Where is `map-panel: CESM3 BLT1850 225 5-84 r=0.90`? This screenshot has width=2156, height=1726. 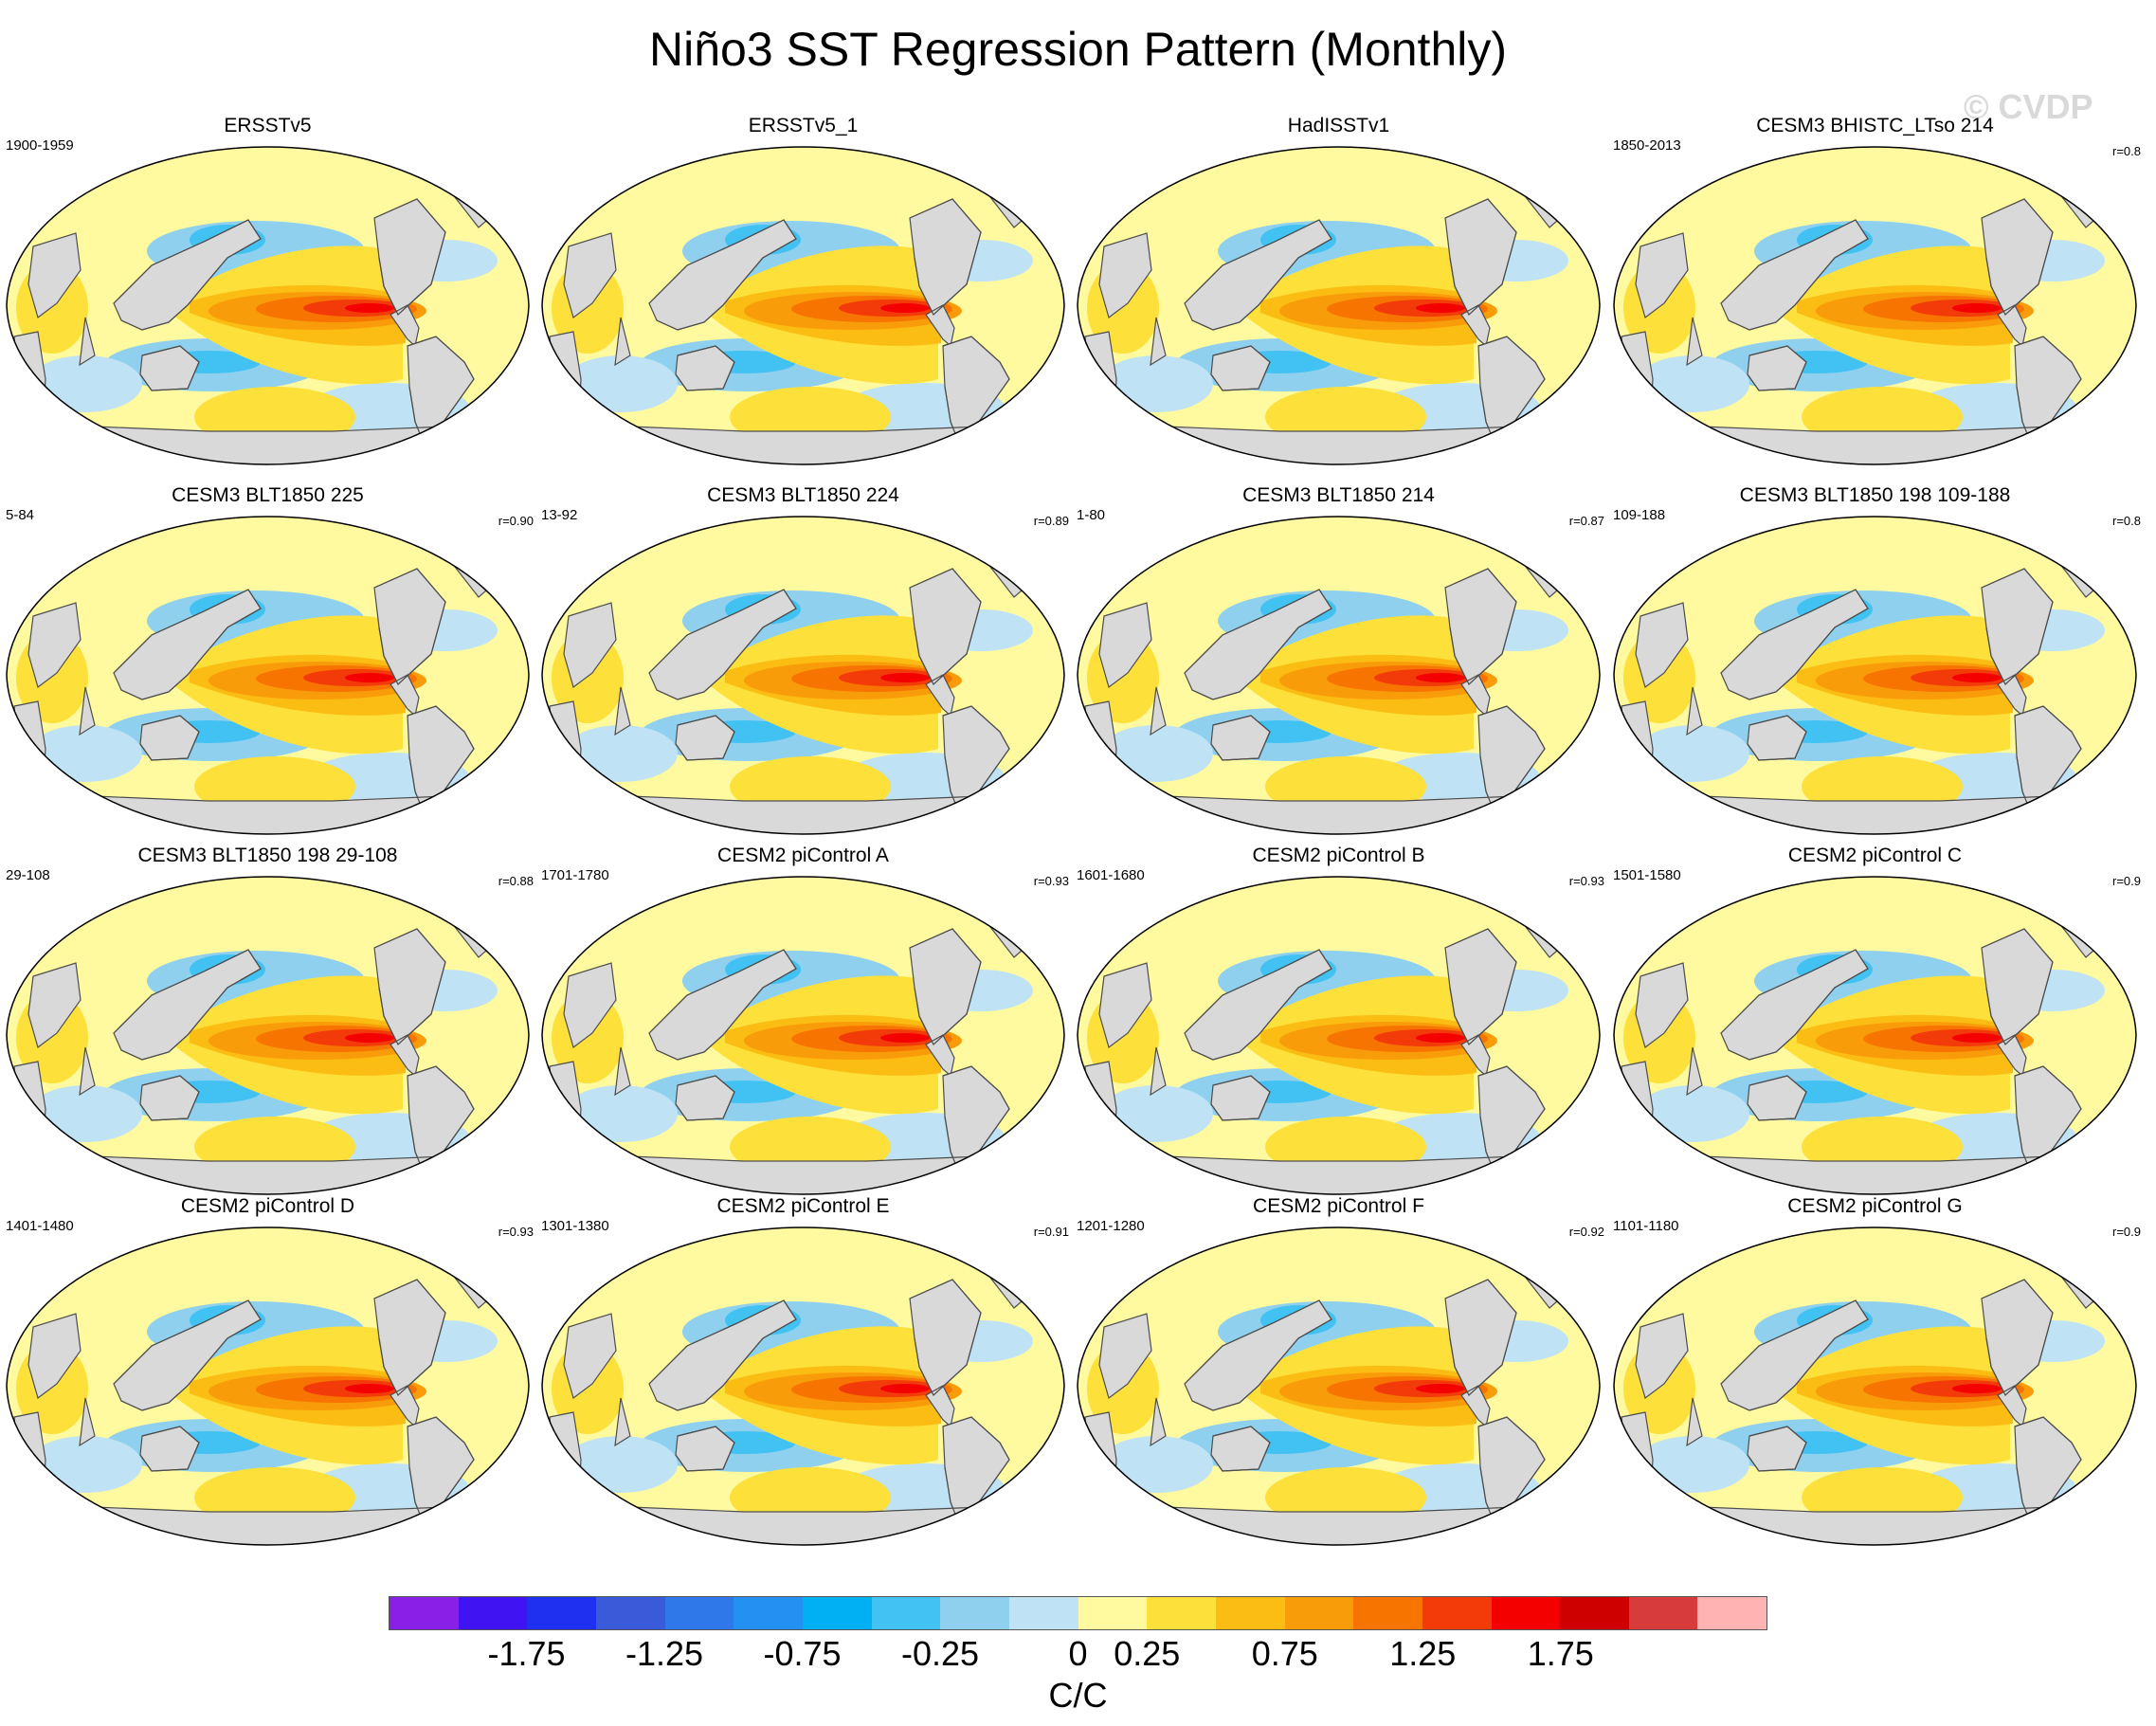 map-panel: CESM3 BLT1850 225 5-84 r=0.90 is located at coordinates (268, 664).